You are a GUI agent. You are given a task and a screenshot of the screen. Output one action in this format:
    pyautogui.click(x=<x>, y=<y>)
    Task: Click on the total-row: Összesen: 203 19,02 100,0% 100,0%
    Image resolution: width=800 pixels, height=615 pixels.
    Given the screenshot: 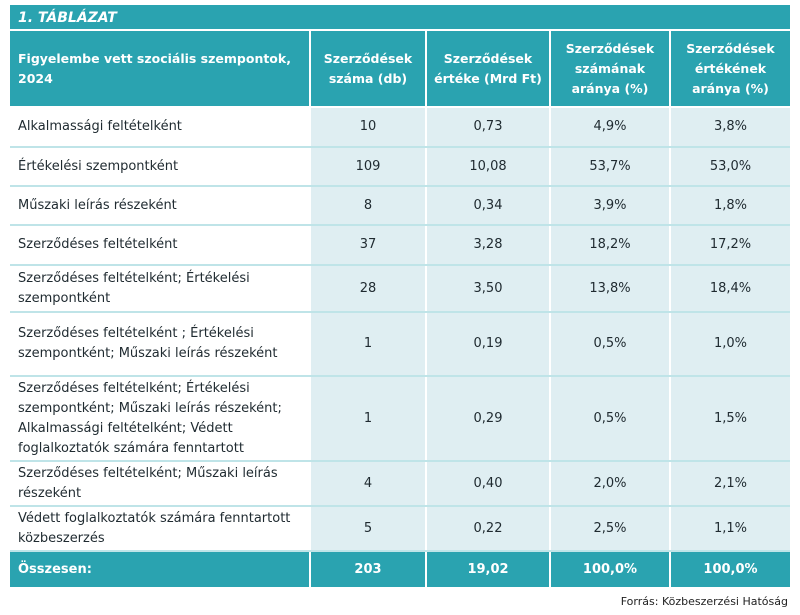 What is the action you would take?
    pyautogui.click(x=400, y=569)
    